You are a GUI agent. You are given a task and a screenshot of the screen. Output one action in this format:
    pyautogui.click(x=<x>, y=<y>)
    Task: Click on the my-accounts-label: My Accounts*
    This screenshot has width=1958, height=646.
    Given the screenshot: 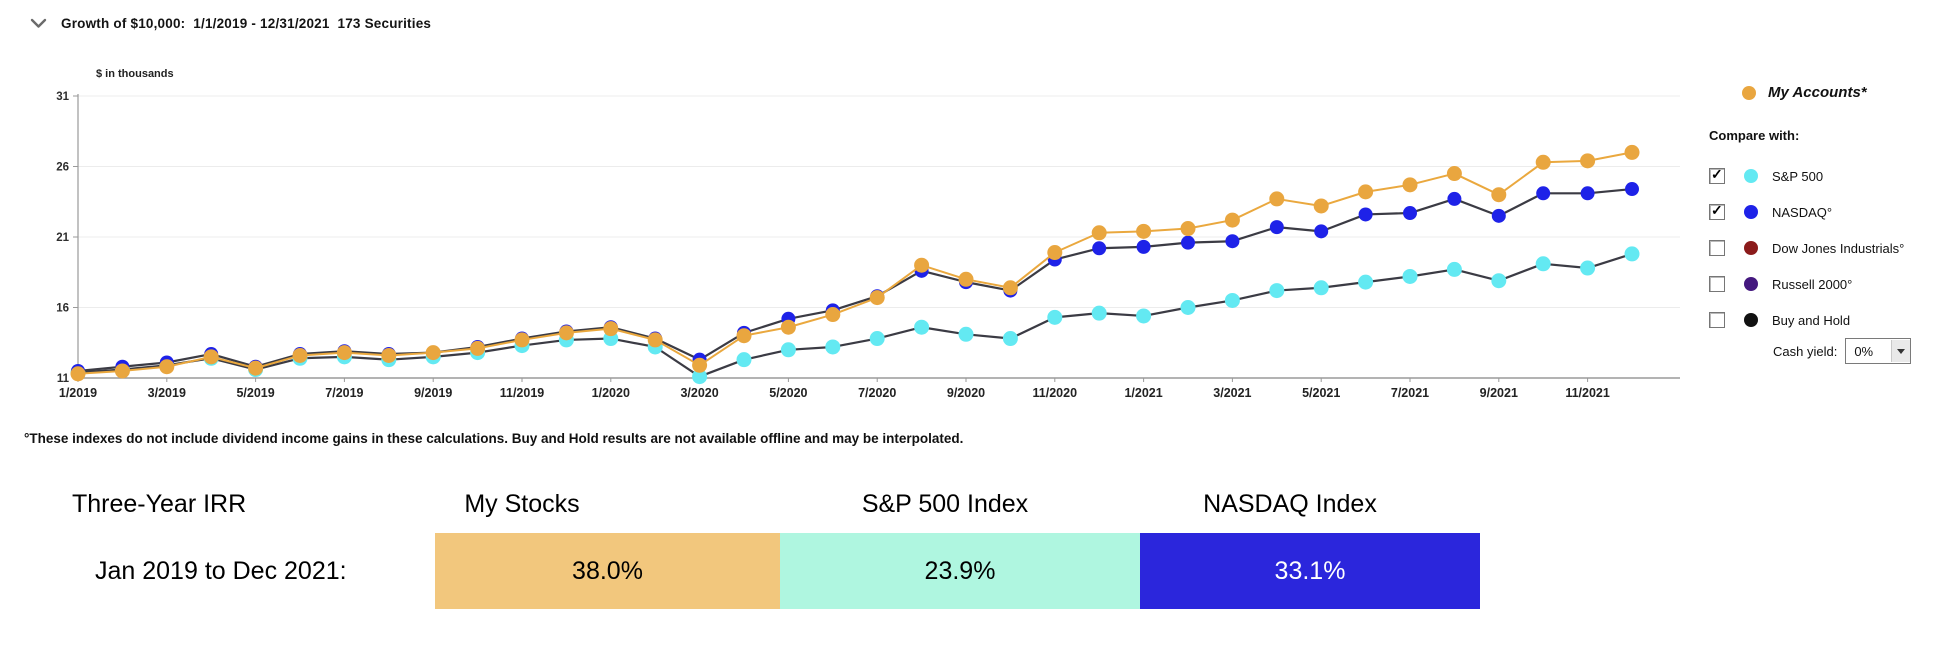 What is the action you would take?
    pyautogui.click(x=1817, y=92)
    